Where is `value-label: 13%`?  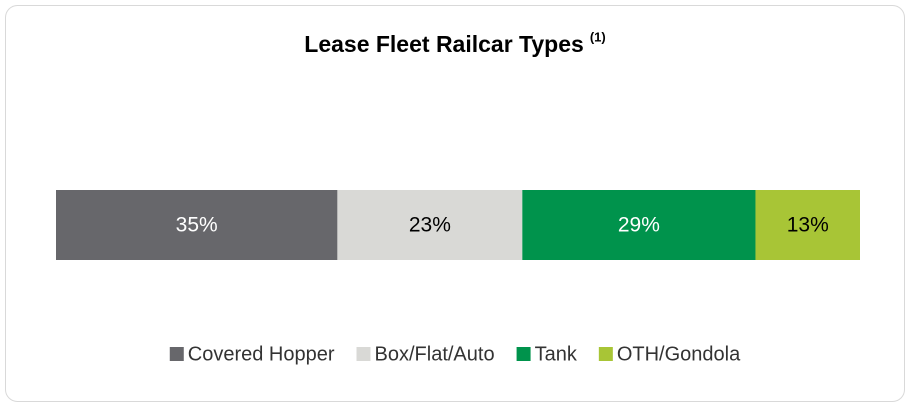 value-label: 13% is located at coordinates (808, 225).